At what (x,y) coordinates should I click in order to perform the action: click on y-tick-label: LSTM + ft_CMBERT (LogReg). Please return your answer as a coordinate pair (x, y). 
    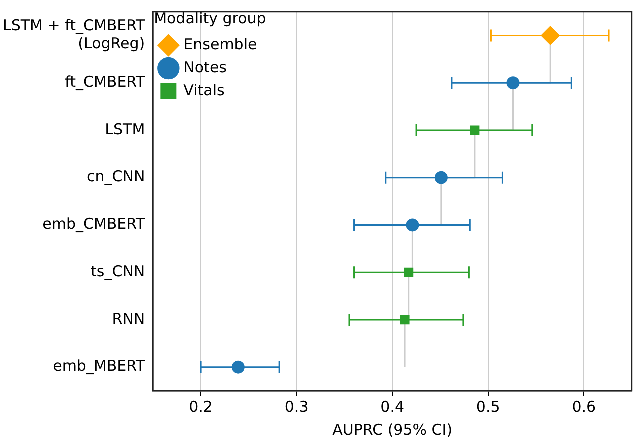
    Looking at the image, I should click on (74, 34).